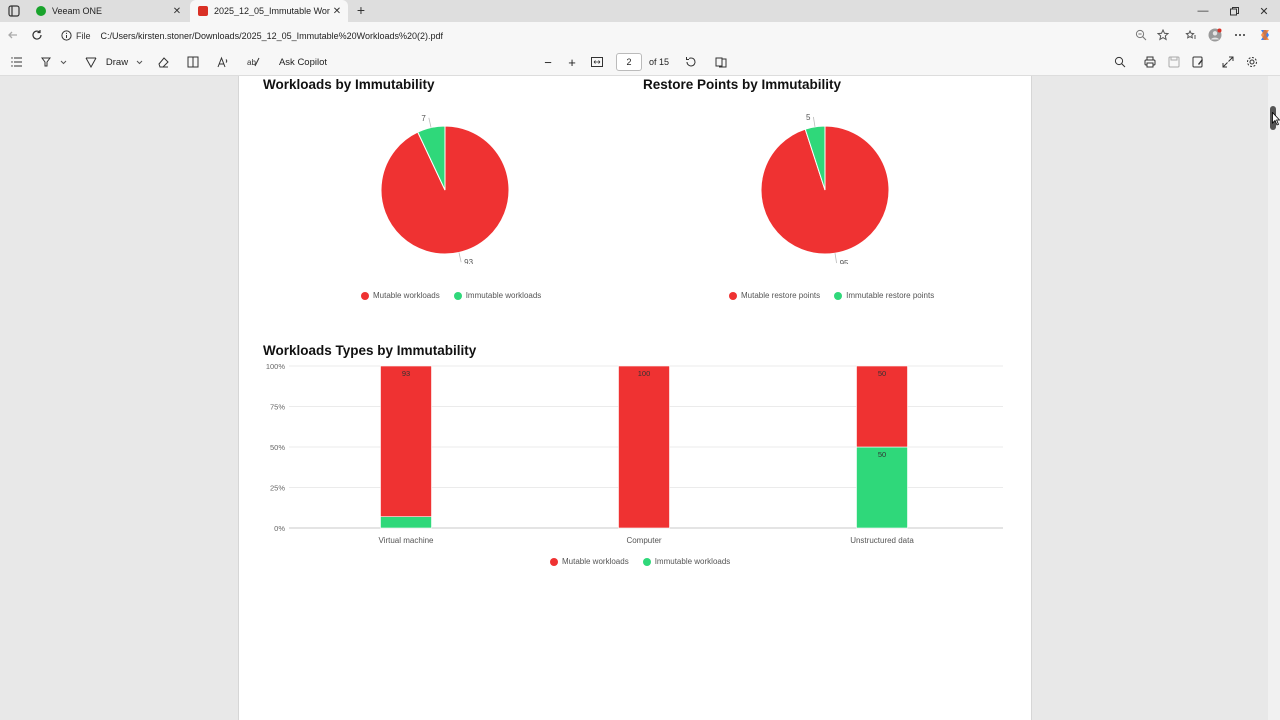  Describe the element at coordinates (46, 62) in the screenshot. I see `highlight-icon` at that location.